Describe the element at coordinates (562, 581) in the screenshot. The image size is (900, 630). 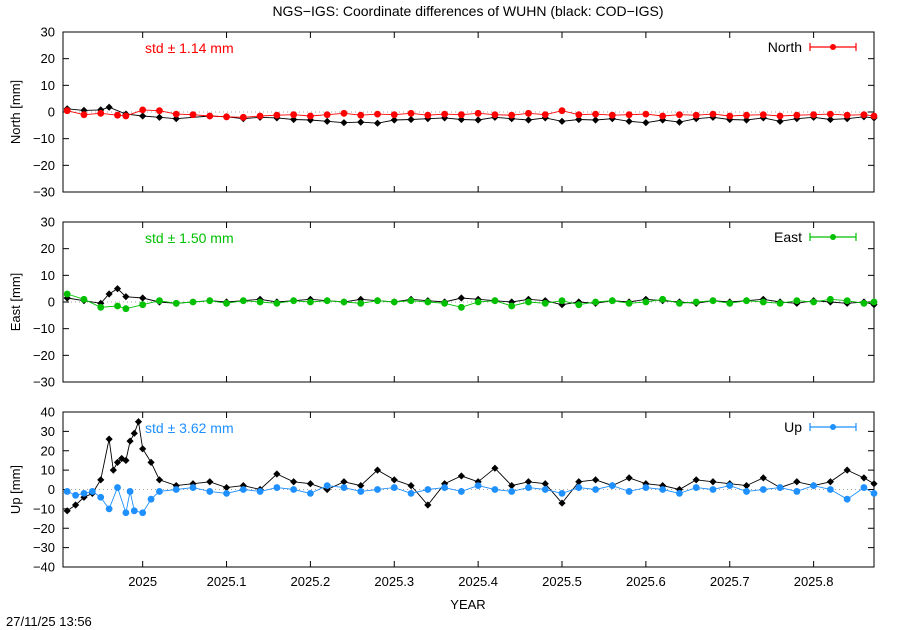
I see `x-tick-label: 2025.5` at that location.